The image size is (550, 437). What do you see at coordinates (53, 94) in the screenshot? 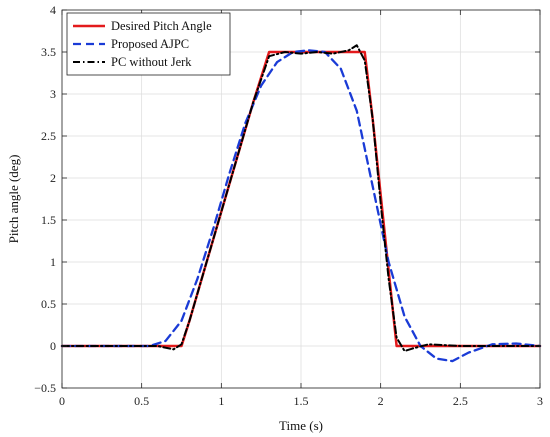
I see `y-tick-label: 3` at bounding box center [53, 94].